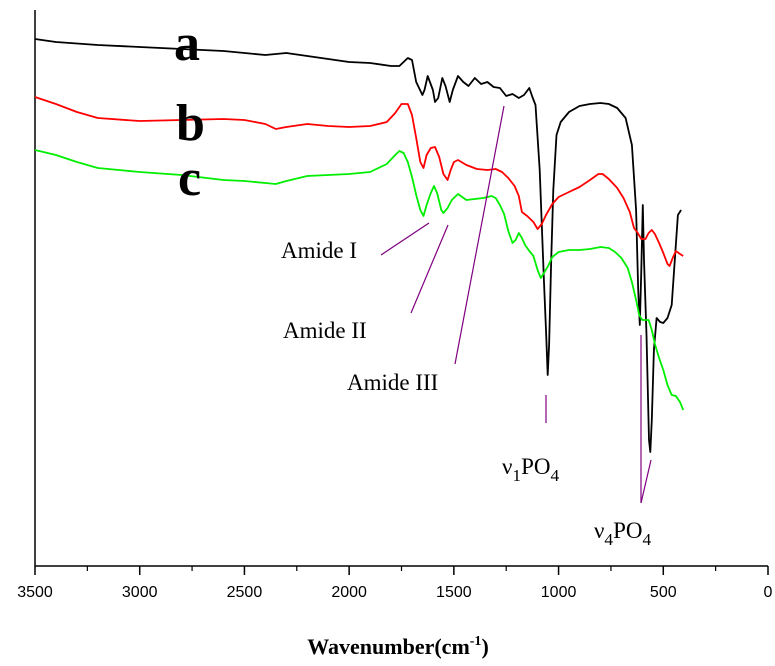 The width and height of the screenshot is (775, 666). Describe the element at coordinates (140, 592) in the screenshot. I see `x-tick-label: 3000` at that location.